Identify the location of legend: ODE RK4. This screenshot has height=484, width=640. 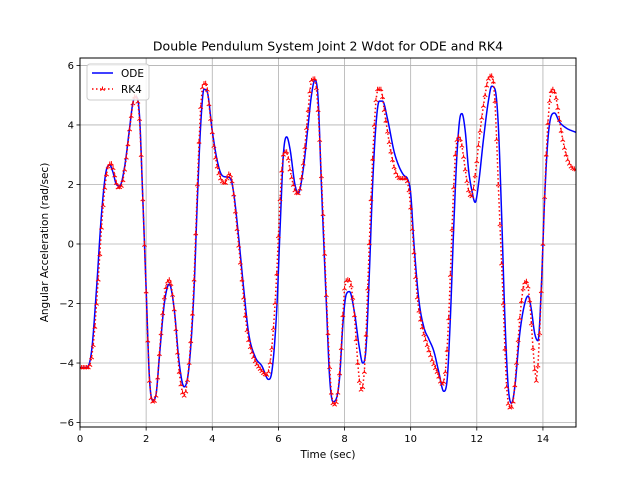
(118, 82).